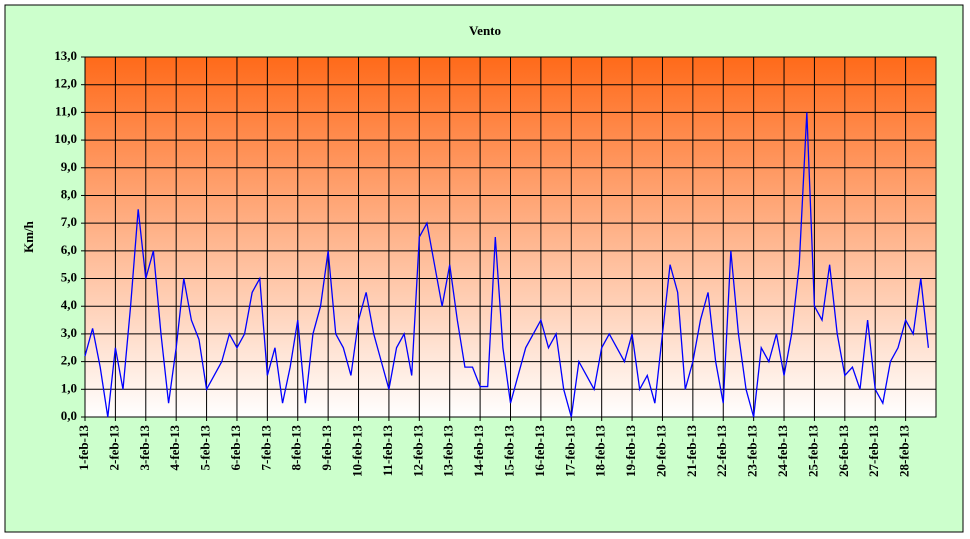  Describe the element at coordinates (113, 448) in the screenshot. I see `x-tick-label: 2-feb-13` at that location.